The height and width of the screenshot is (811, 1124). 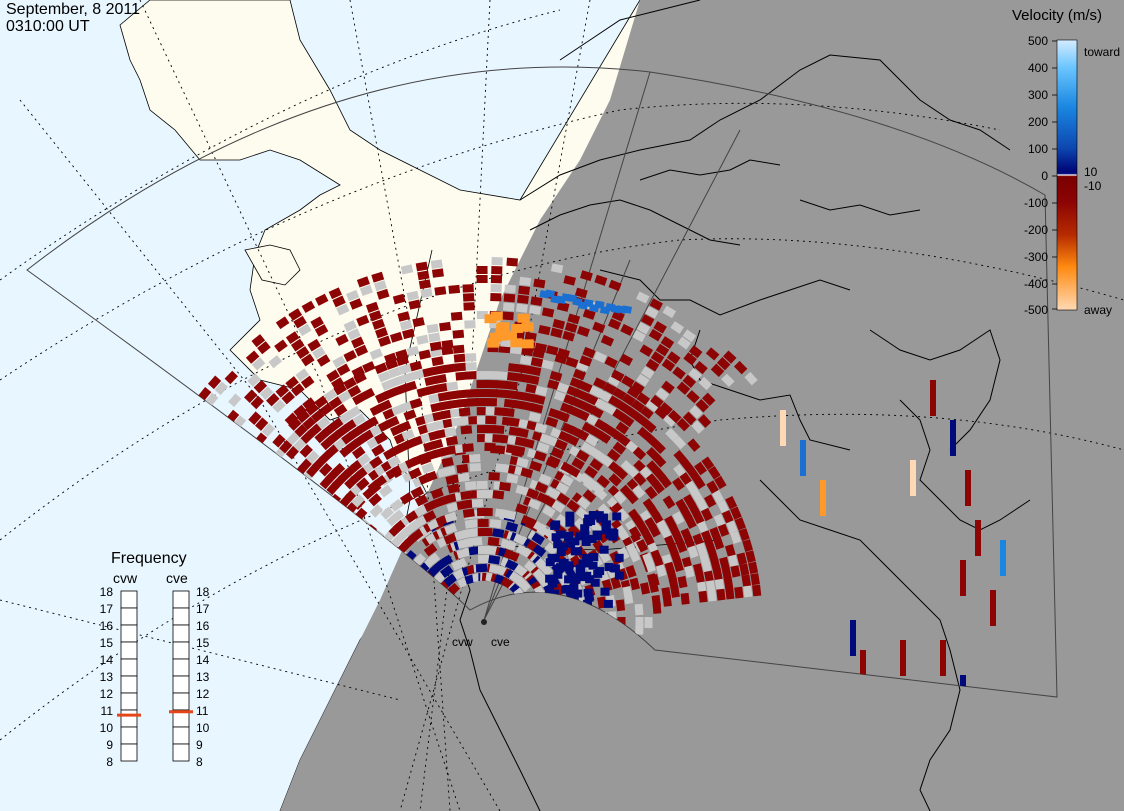 I want to click on velocity-neg-marker: -10, so click(x=1093, y=186).